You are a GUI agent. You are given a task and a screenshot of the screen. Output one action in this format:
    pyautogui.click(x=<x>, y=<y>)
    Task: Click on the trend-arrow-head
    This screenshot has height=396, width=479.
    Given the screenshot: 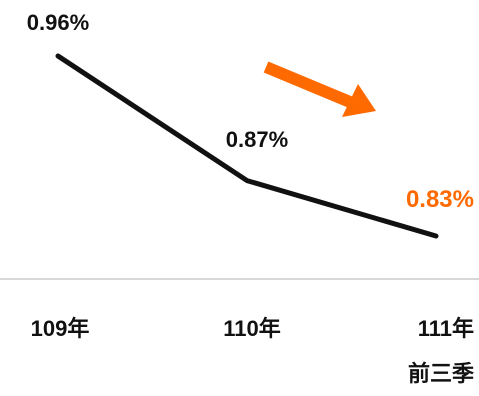 What is the action you would take?
    pyautogui.click(x=359, y=100)
    